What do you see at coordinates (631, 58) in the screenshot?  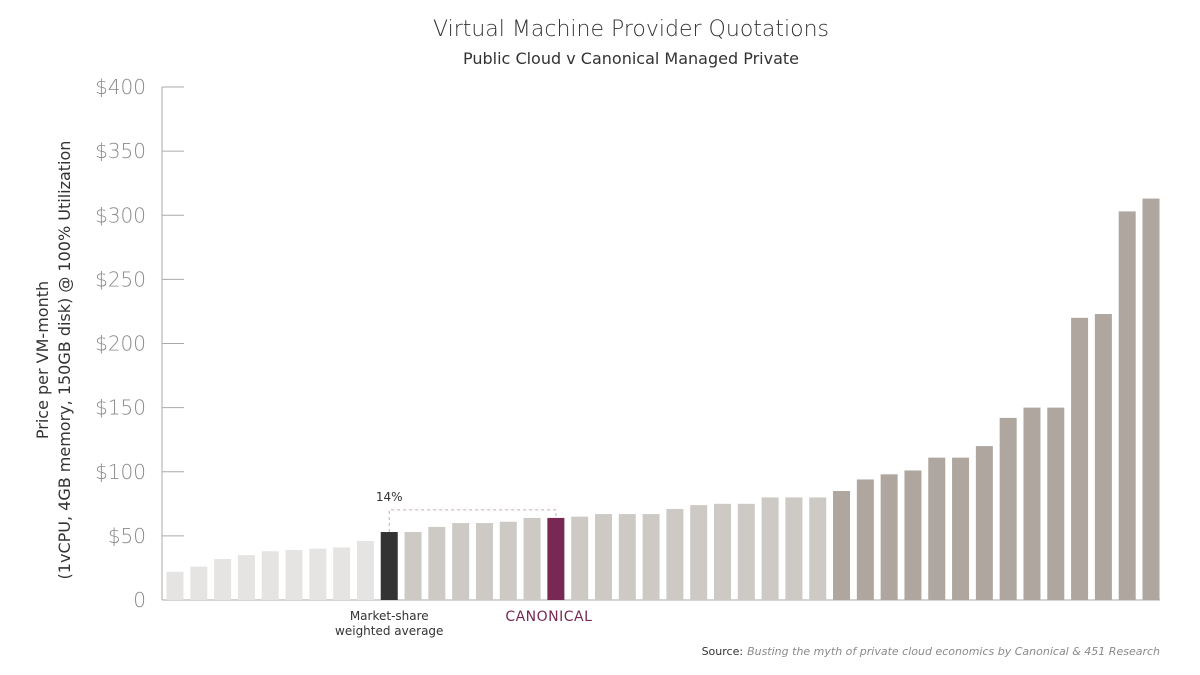 I see `chart-subtitle: Public Cloud v Canonical Managed Private` at bounding box center [631, 58].